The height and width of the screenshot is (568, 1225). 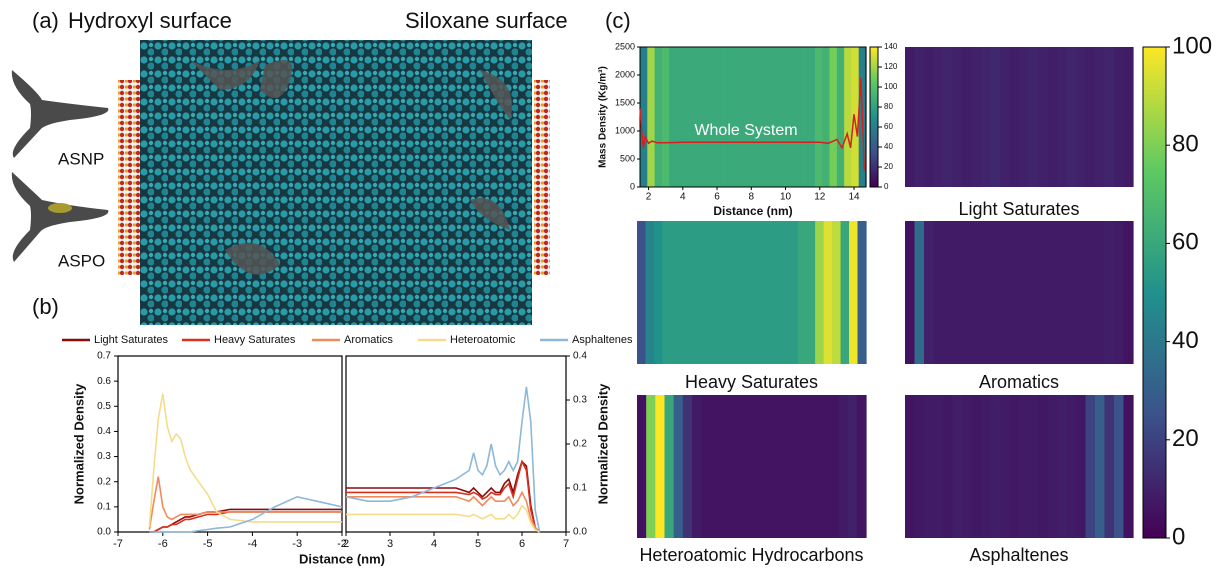 What do you see at coordinates (683, 197) in the screenshot?
I see `x-tick-label: 4` at bounding box center [683, 197].